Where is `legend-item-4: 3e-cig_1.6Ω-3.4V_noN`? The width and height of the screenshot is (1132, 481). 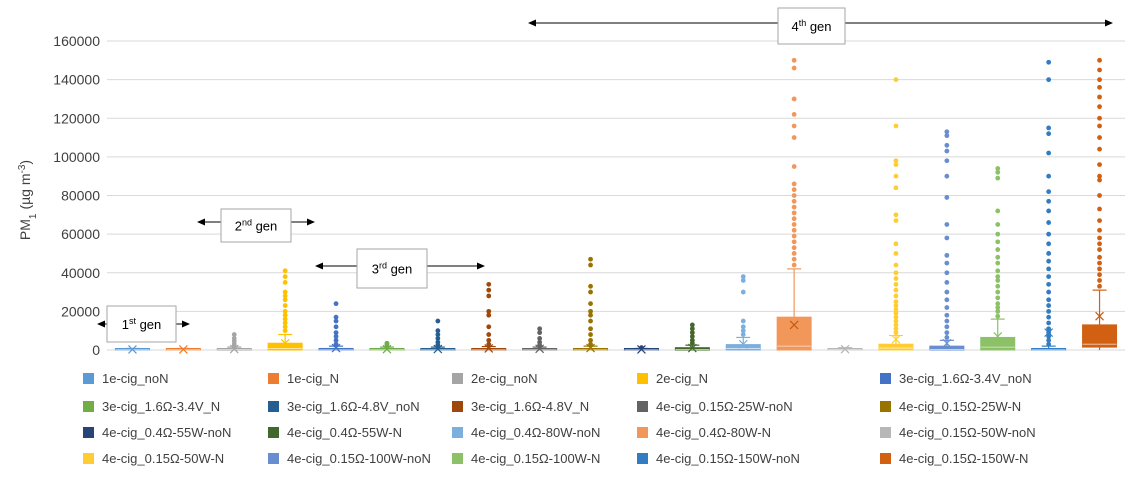
legend-item-4: 3e-cig_1.6Ω-3.4V_noN is located at coordinates (956, 378).